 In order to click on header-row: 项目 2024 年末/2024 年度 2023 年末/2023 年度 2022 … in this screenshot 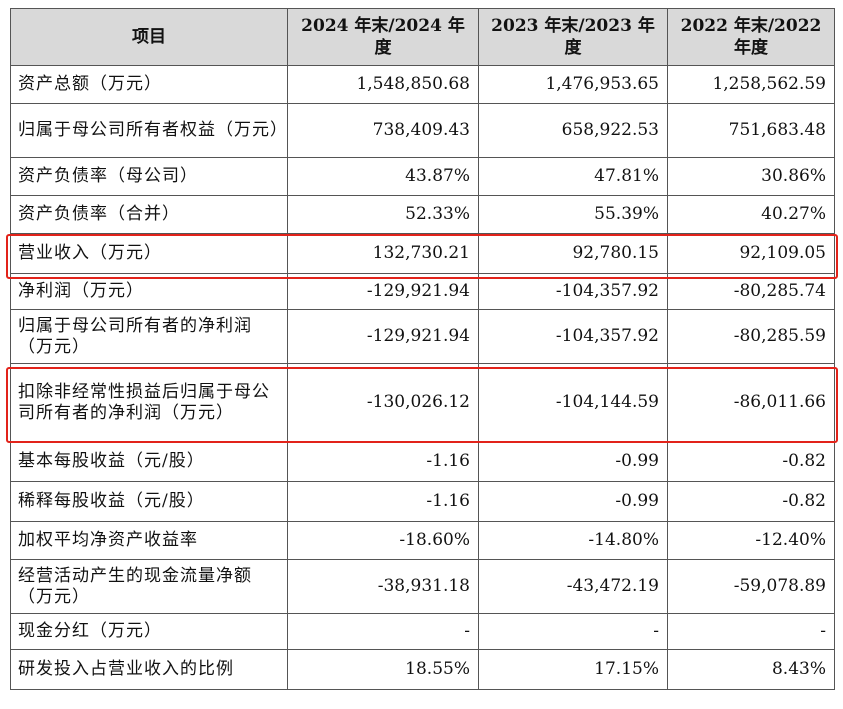, I will do `click(422, 37)`.